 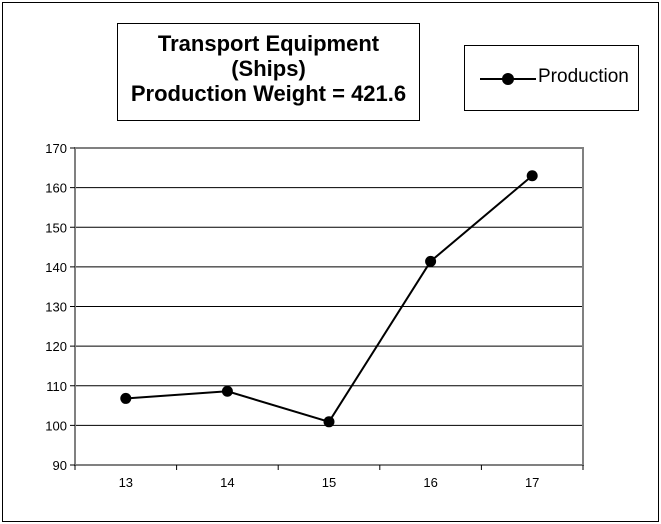 What do you see at coordinates (60, 465) in the screenshot?
I see `y-tick-label-90: 90` at bounding box center [60, 465].